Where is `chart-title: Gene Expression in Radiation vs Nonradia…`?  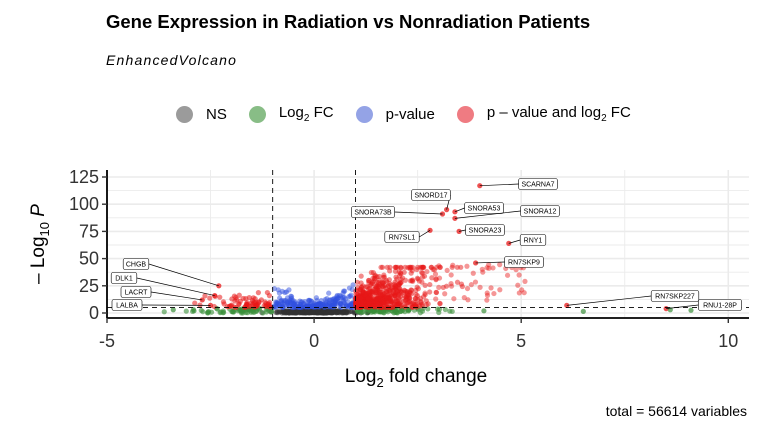 chart-title: Gene Expression in Radiation vs Nonradia… is located at coordinates (348, 21).